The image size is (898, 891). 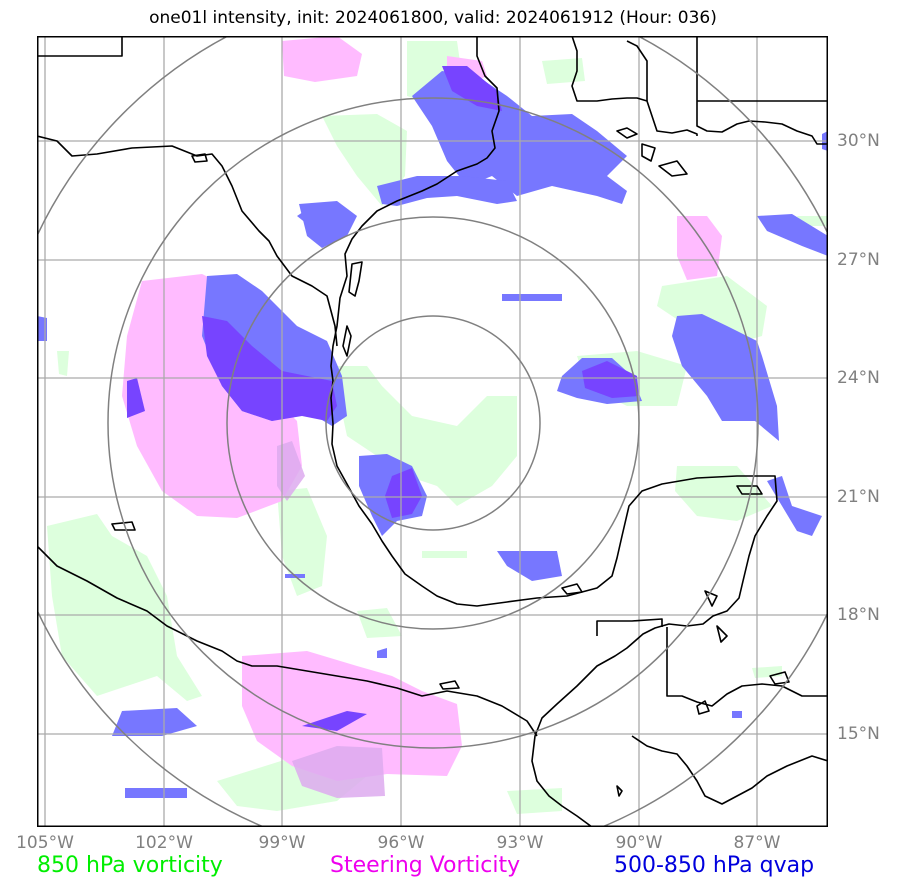 What do you see at coordinates (858, 378) in the screenshot?
I see `lat-tick-label: 24°N` at bounding box center [858, 378].